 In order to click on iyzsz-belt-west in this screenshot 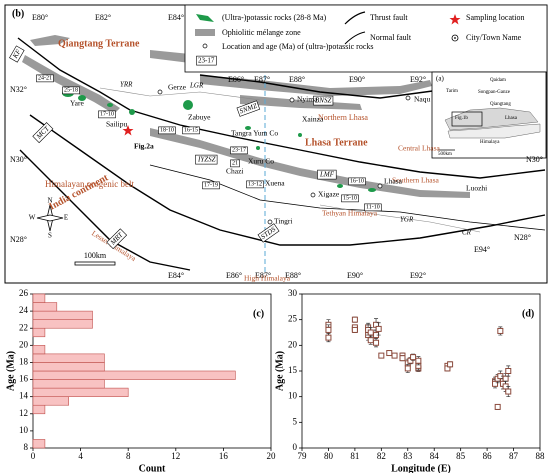, I will do `click(71, 84)`.